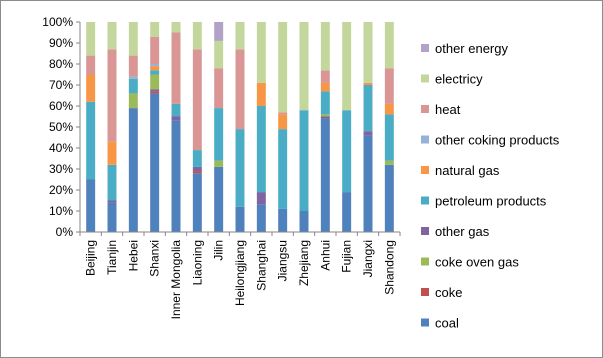  What do you see at coordinates (57, 22) in the screenshot?
I see `y-tick-label: 100%` at bounding box center [57, 22].